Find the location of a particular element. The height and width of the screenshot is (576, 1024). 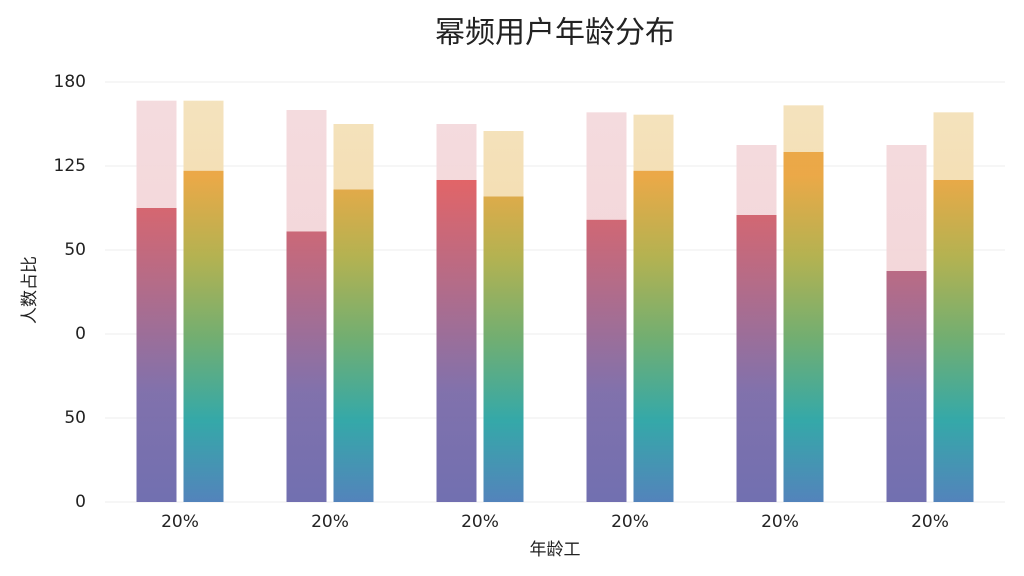

y-tick-label: 125 is located at coordinates (70, 166).